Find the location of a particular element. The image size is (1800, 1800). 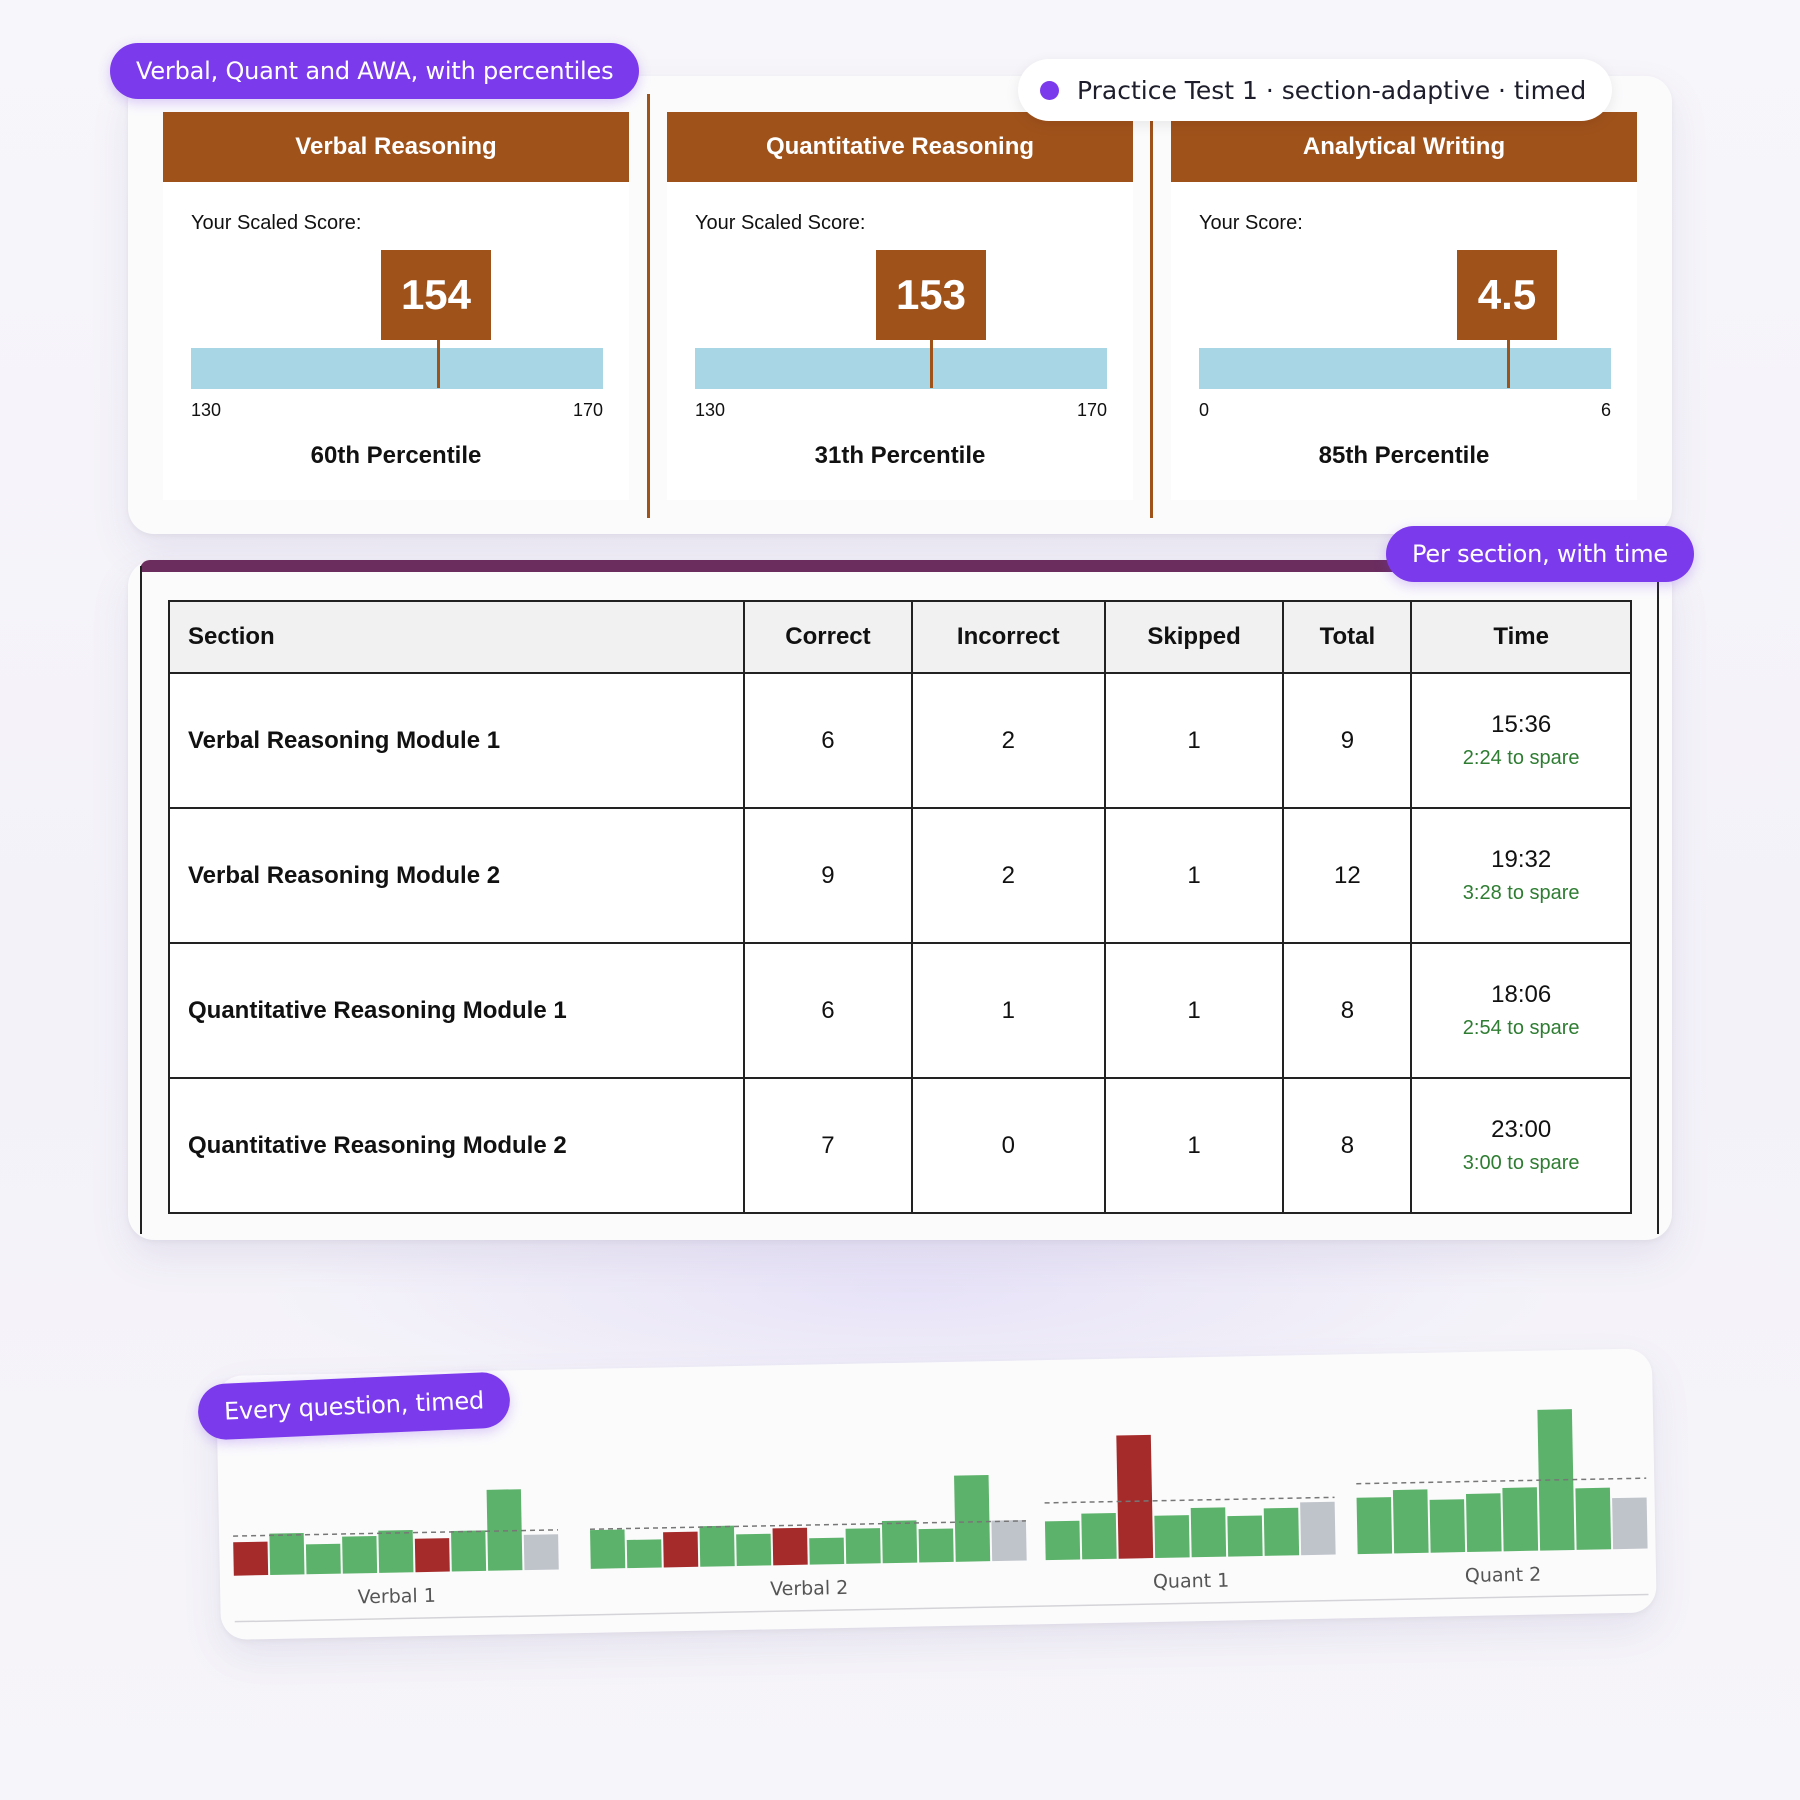

score-marker is located at coordinates (438, 363).